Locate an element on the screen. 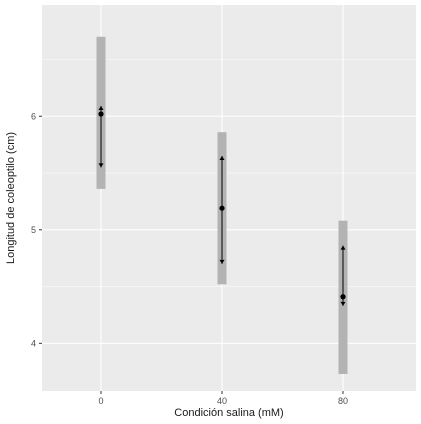 The image size is (421, 424). y-tick-label: 4 is located at coordinates (33, 343).